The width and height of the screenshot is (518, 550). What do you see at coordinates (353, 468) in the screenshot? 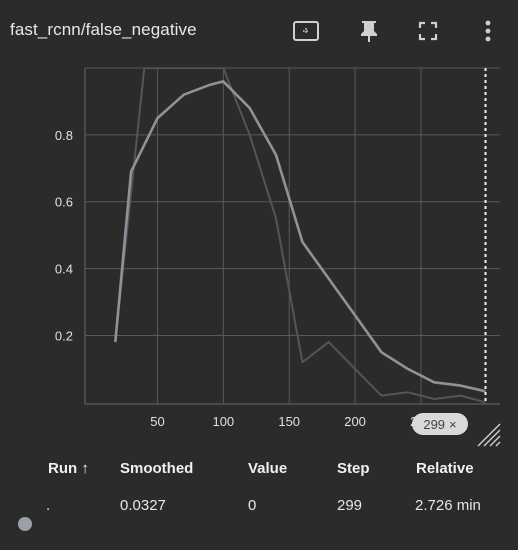
I see `col-header-step: Step` at bounding box center [353, 468].